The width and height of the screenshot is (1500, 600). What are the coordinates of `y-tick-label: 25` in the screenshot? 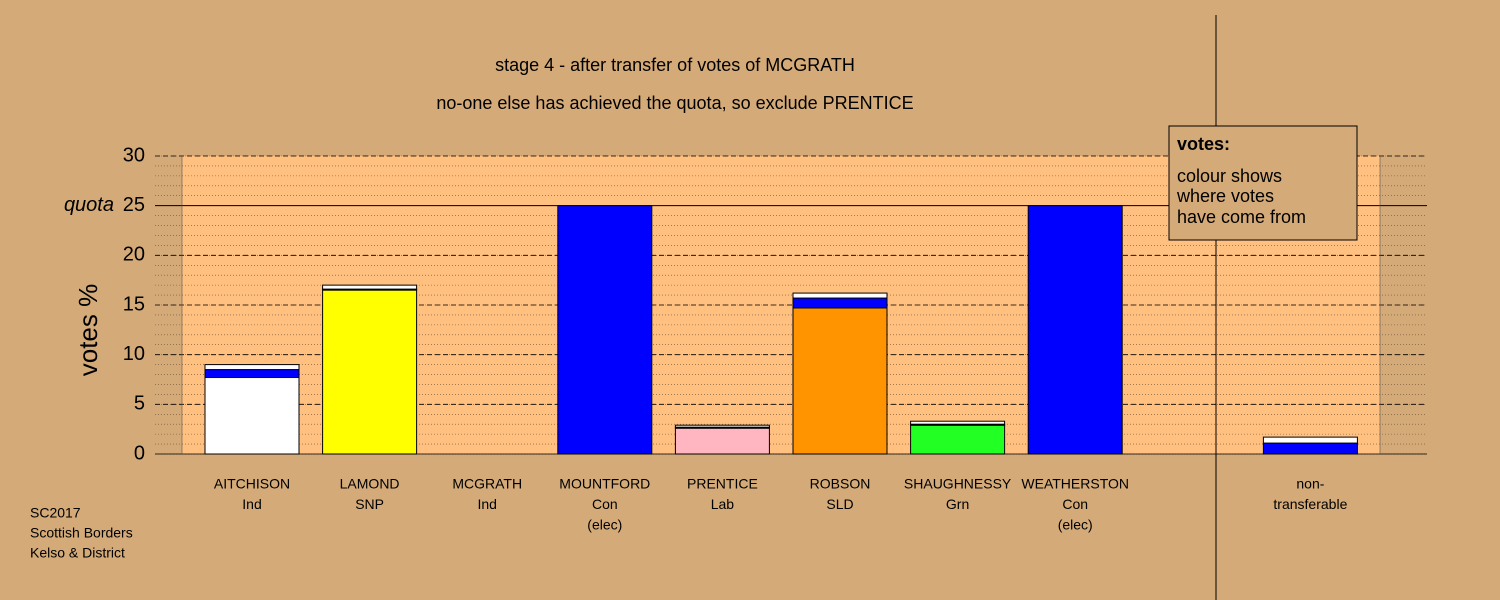 It's located at (134, 205).